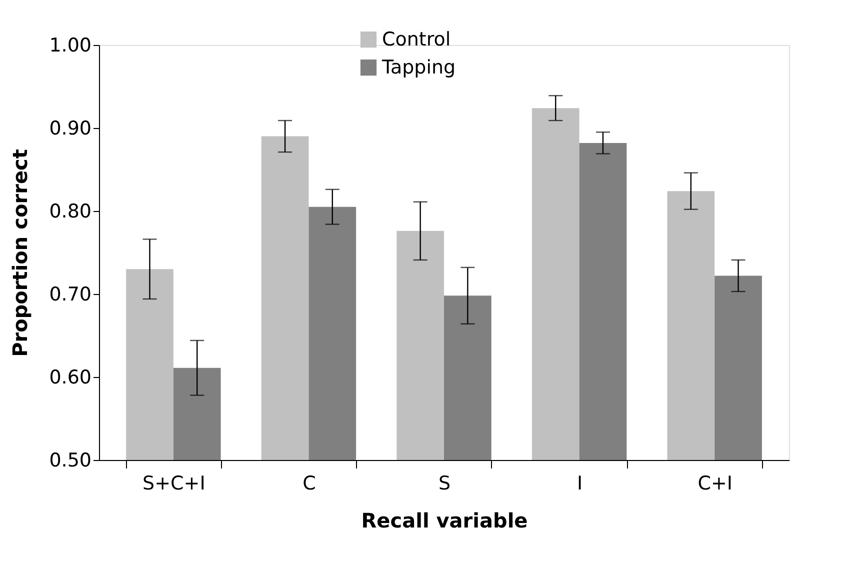 This screenshot has height=561, width=848. What do you see at coordinates (70, 129) in the screenshot?
I see `y-tick-label: 0.90` at bounding box center [70, 129].